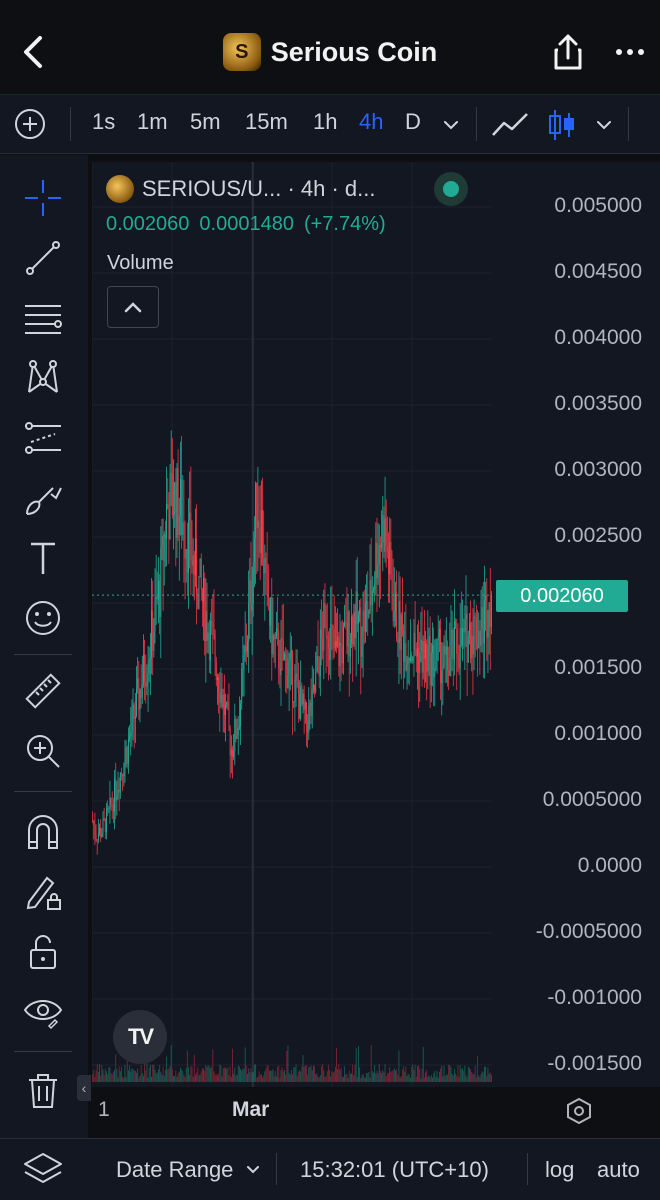 The image size is (660, 1200). Describe the element at coordinates (43, 1091) in the screenshot. I see `remove-drawings-tool` at that location.